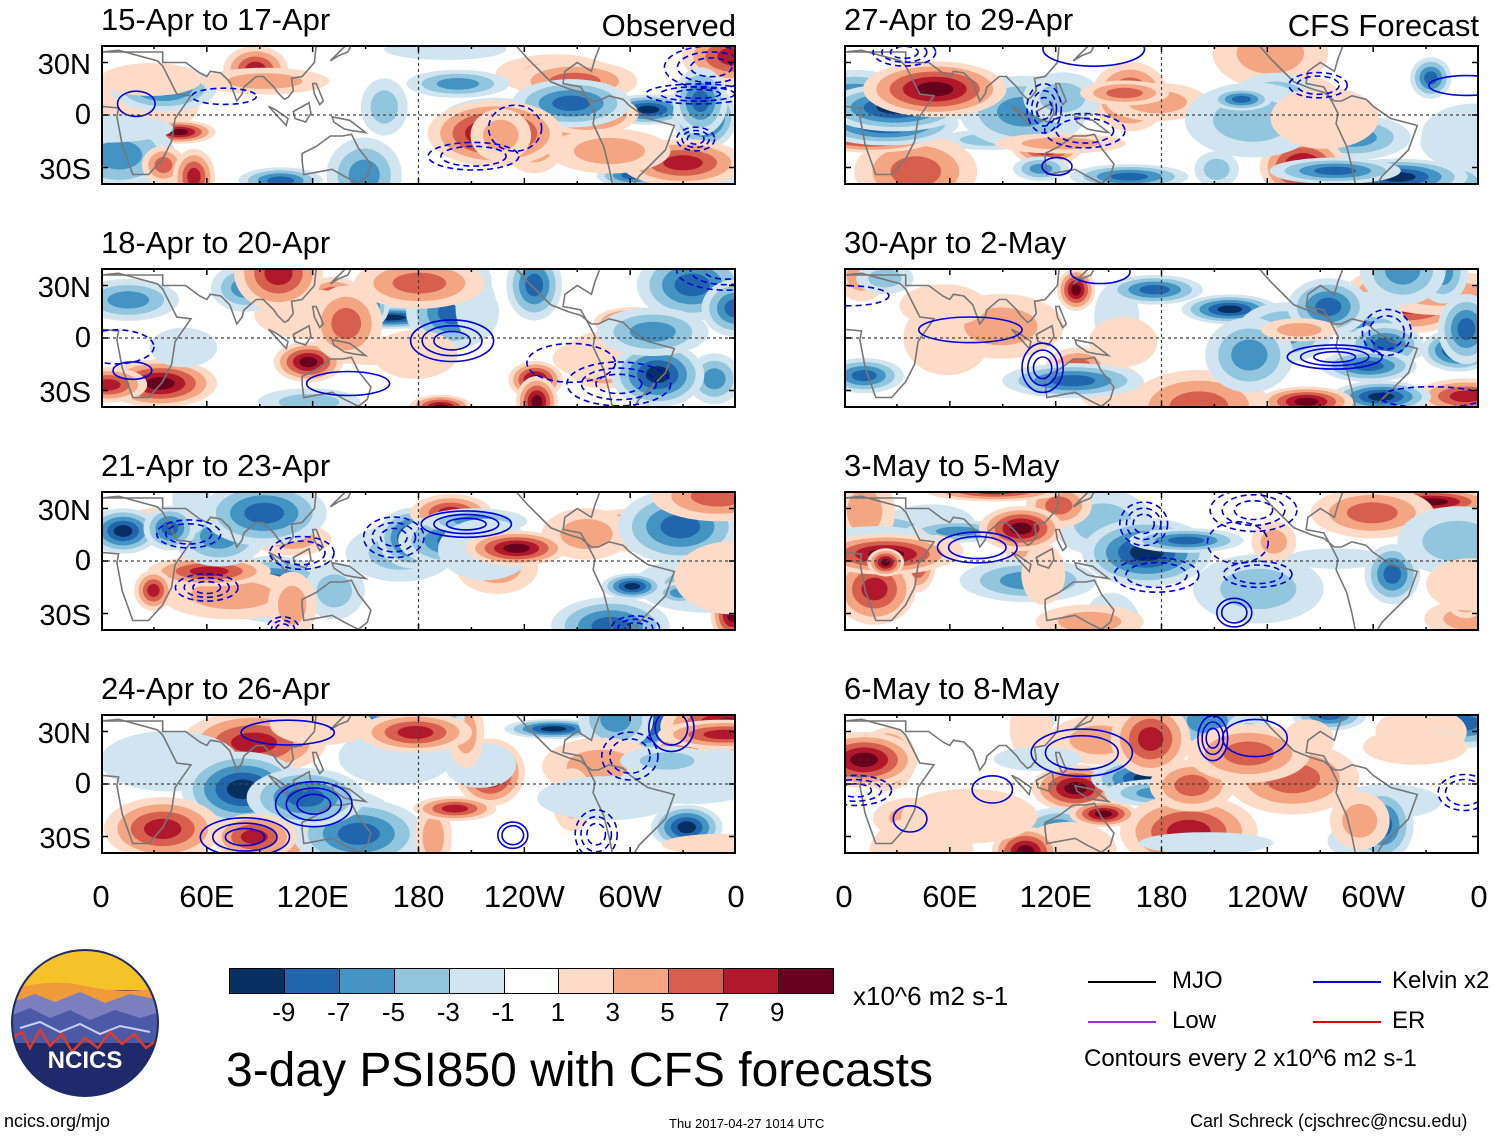 The width and height of the screenshot is (1510, 1137). What do you see at coordinates (57, 1121) in the screenshot?
I see `footer-url: ncics.org/mjo` at bounding box center [57, 1121].